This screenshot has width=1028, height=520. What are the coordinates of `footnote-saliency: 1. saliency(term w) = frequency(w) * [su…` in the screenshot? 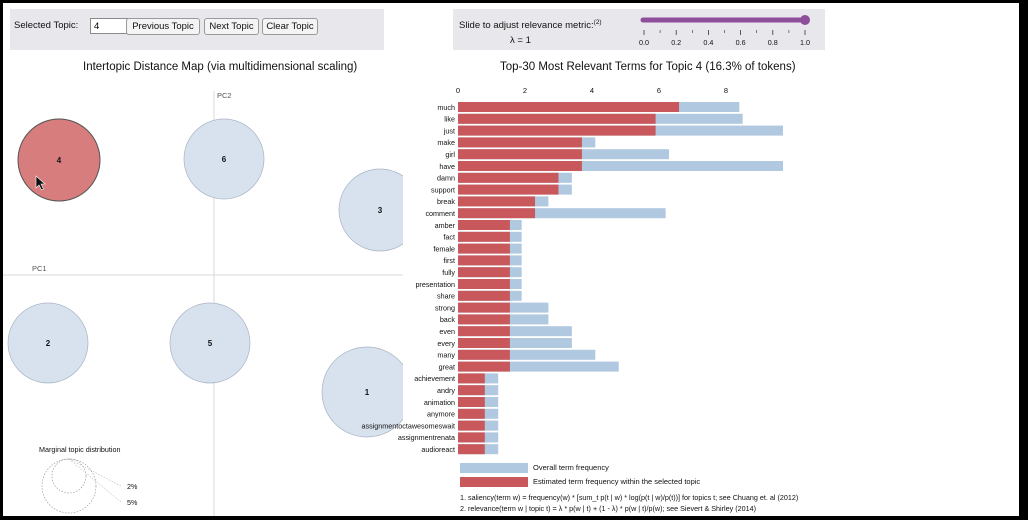 It's located at (629, 497).